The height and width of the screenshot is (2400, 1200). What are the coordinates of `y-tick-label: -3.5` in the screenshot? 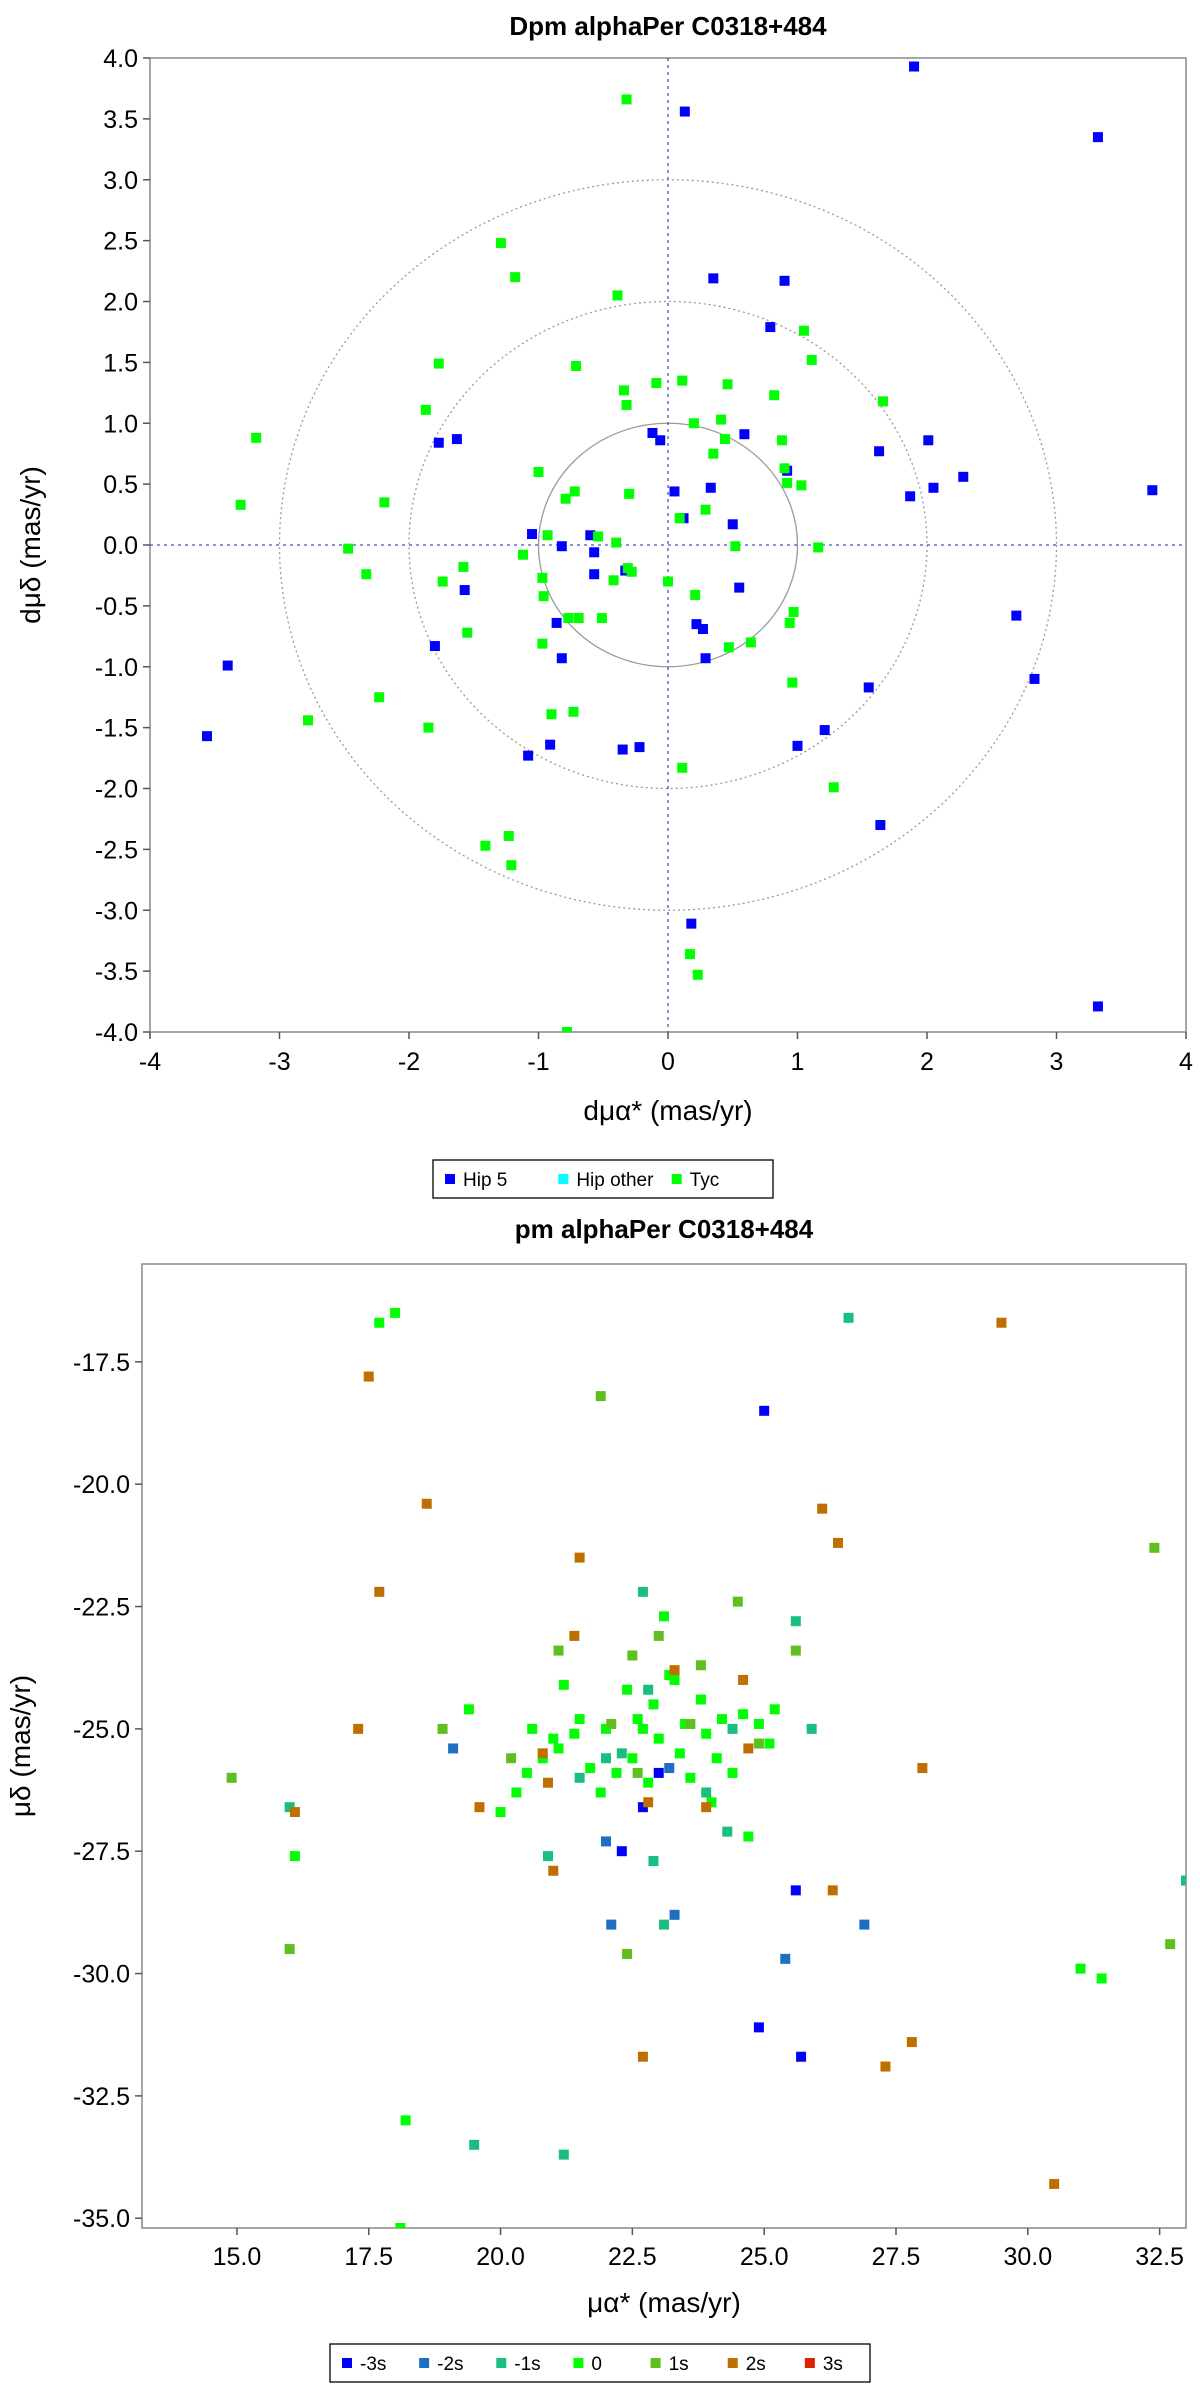 It's located at (116, 972).